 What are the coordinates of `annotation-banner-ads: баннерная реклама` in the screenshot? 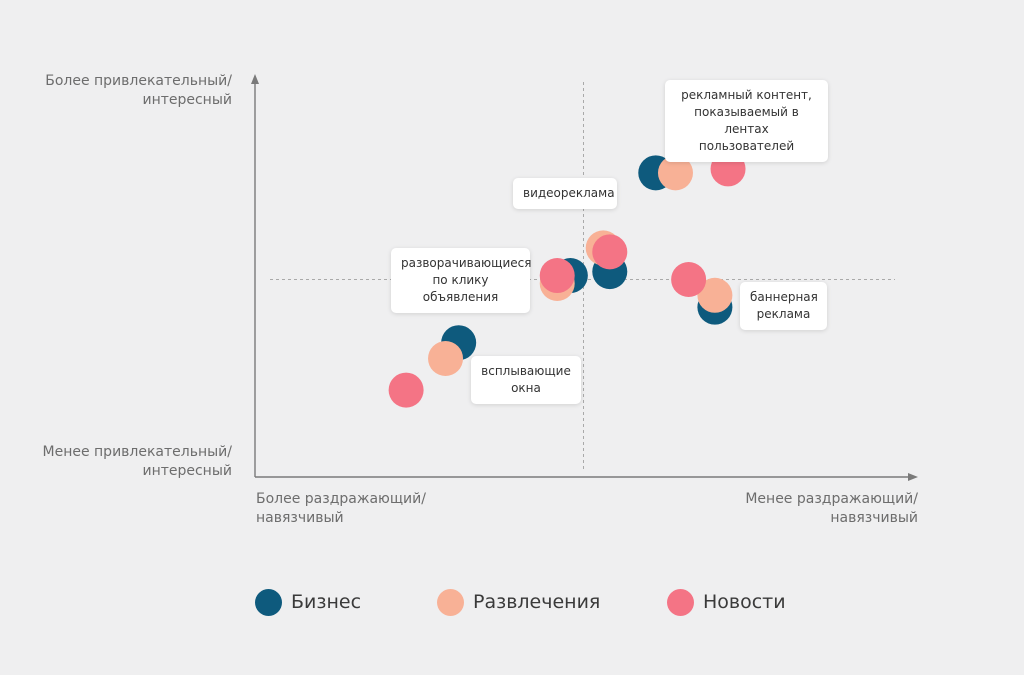 It's located at (783, 306).